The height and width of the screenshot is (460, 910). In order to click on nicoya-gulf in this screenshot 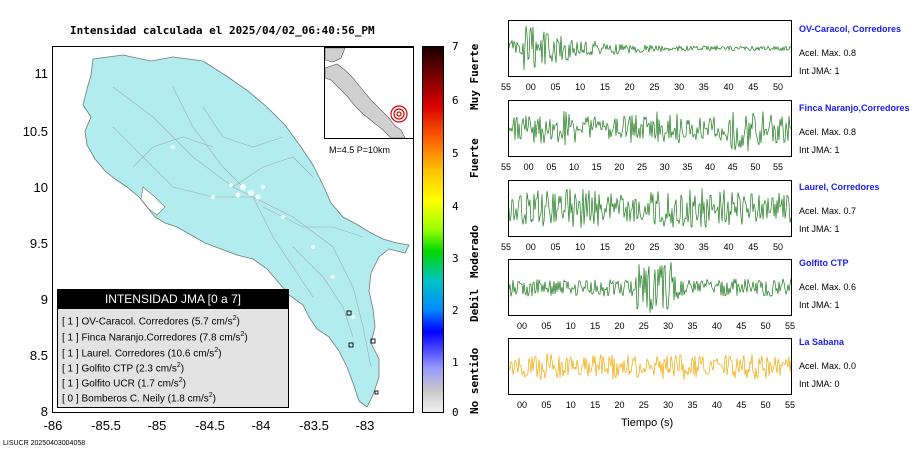, I will do `click(153, 201)`.